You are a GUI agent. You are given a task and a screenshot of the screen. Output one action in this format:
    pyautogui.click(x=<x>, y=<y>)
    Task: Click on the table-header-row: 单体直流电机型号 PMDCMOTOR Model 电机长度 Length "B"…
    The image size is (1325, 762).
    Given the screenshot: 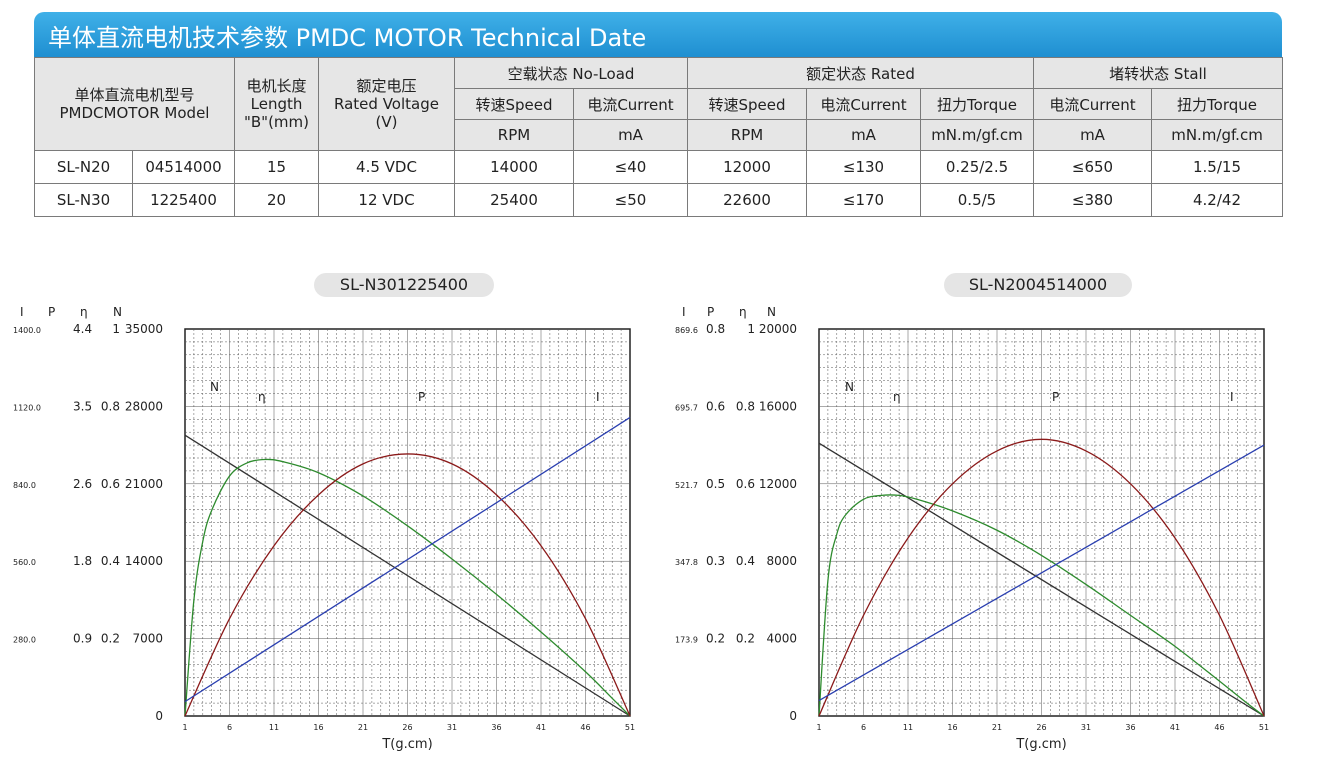 What is the action you would take?
    pyautogui.click(x=659, y=104)
    